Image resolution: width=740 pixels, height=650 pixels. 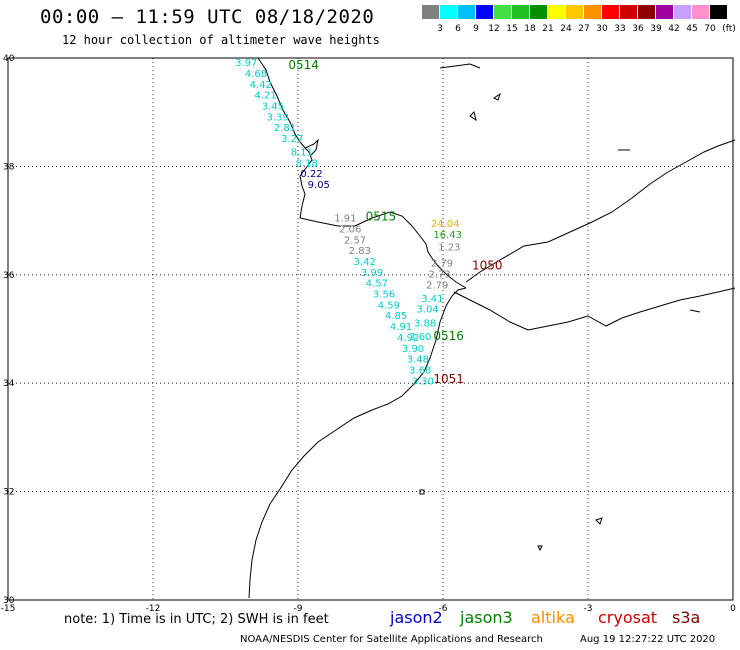 What do you see at coordinates (381, 217) in the screenshot?
I see `pass-time-label: 0515` at bounding box center [381, 217].